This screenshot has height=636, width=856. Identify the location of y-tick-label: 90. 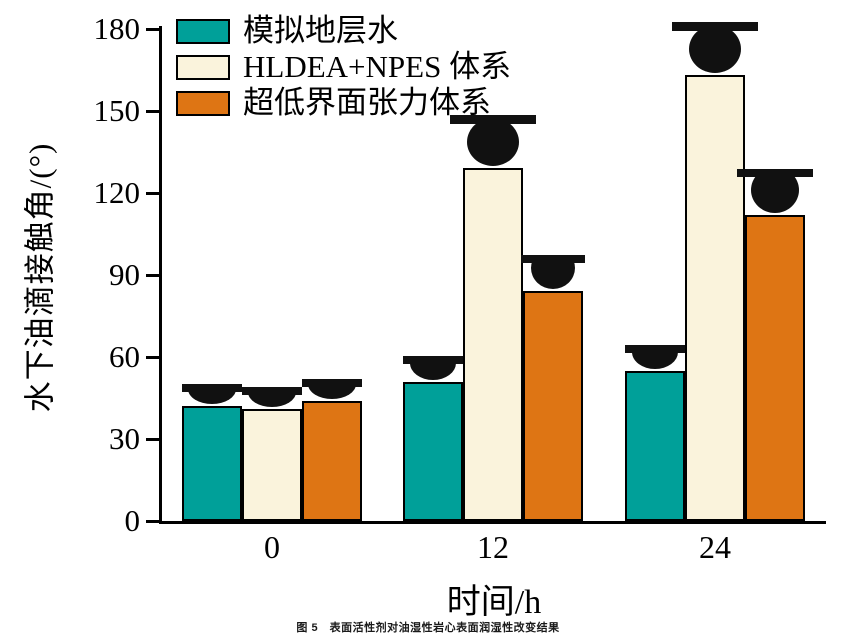
(124, 274).